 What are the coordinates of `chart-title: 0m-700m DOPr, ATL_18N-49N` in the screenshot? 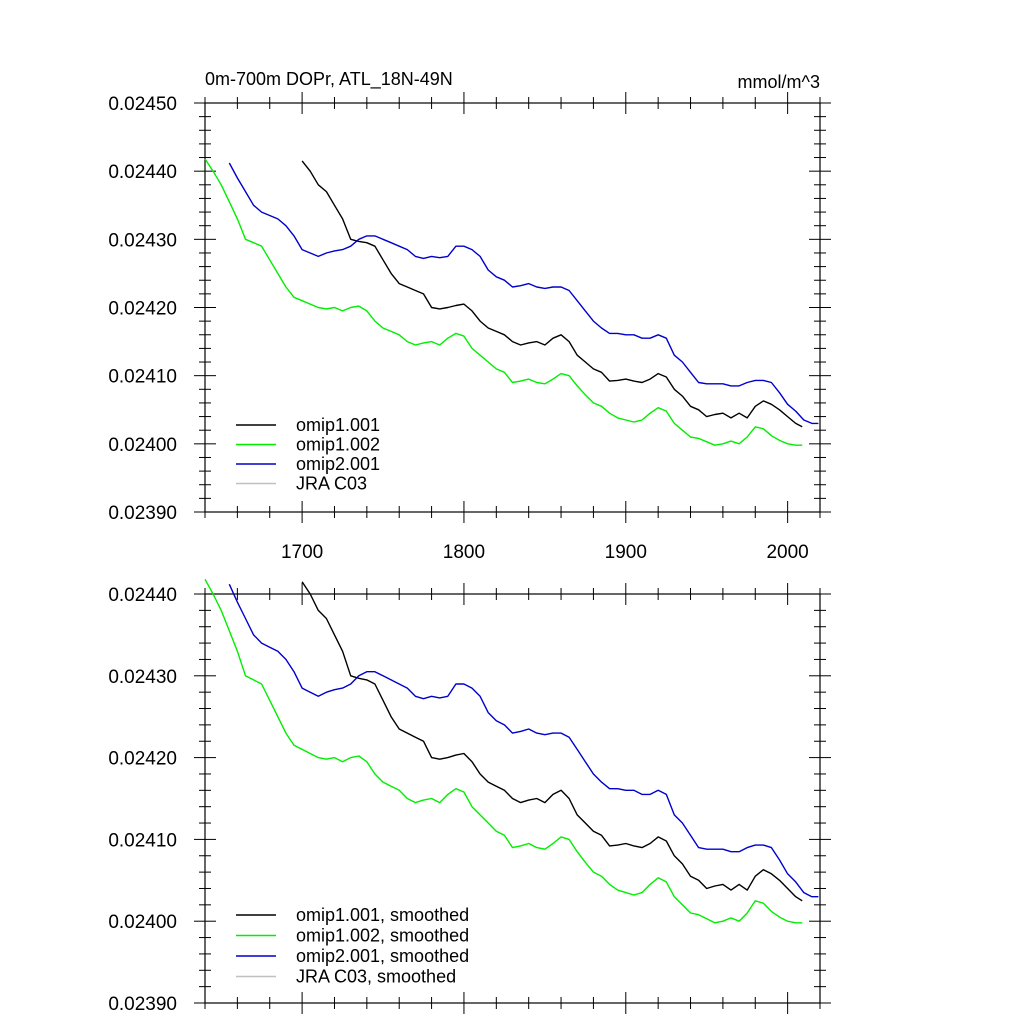 It's located at (329, 79).